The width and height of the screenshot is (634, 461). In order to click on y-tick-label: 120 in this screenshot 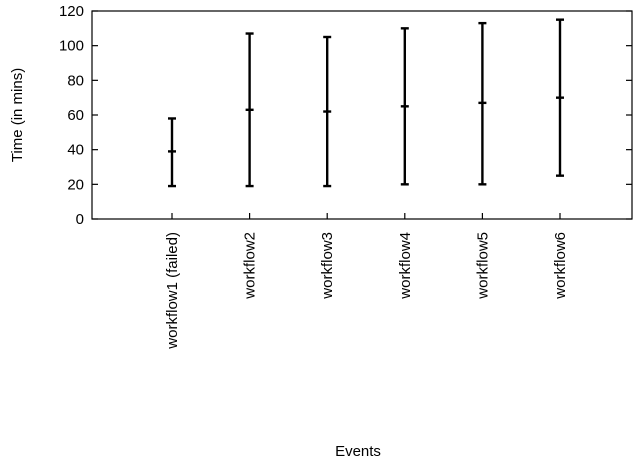, I will do `click(71, 11)`.